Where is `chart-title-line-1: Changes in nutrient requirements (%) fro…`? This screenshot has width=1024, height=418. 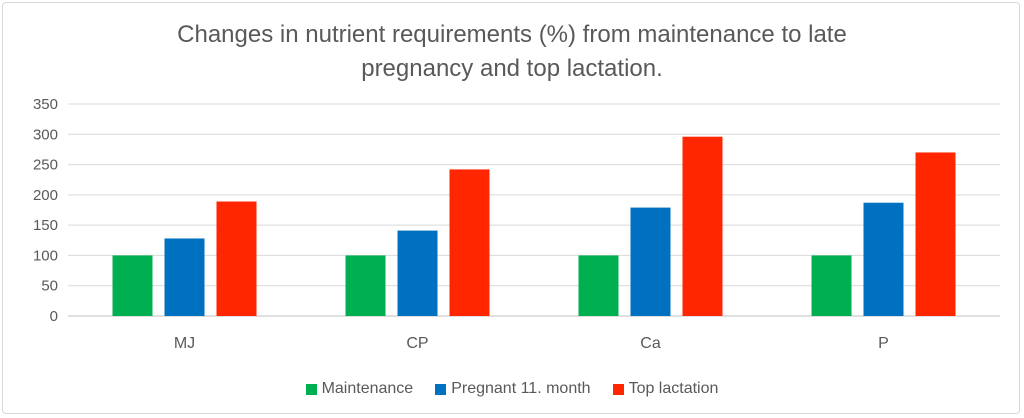
chart-title-line-1: Changes in nutrient requirements (%) fro… is located at coordinates (512, 34).